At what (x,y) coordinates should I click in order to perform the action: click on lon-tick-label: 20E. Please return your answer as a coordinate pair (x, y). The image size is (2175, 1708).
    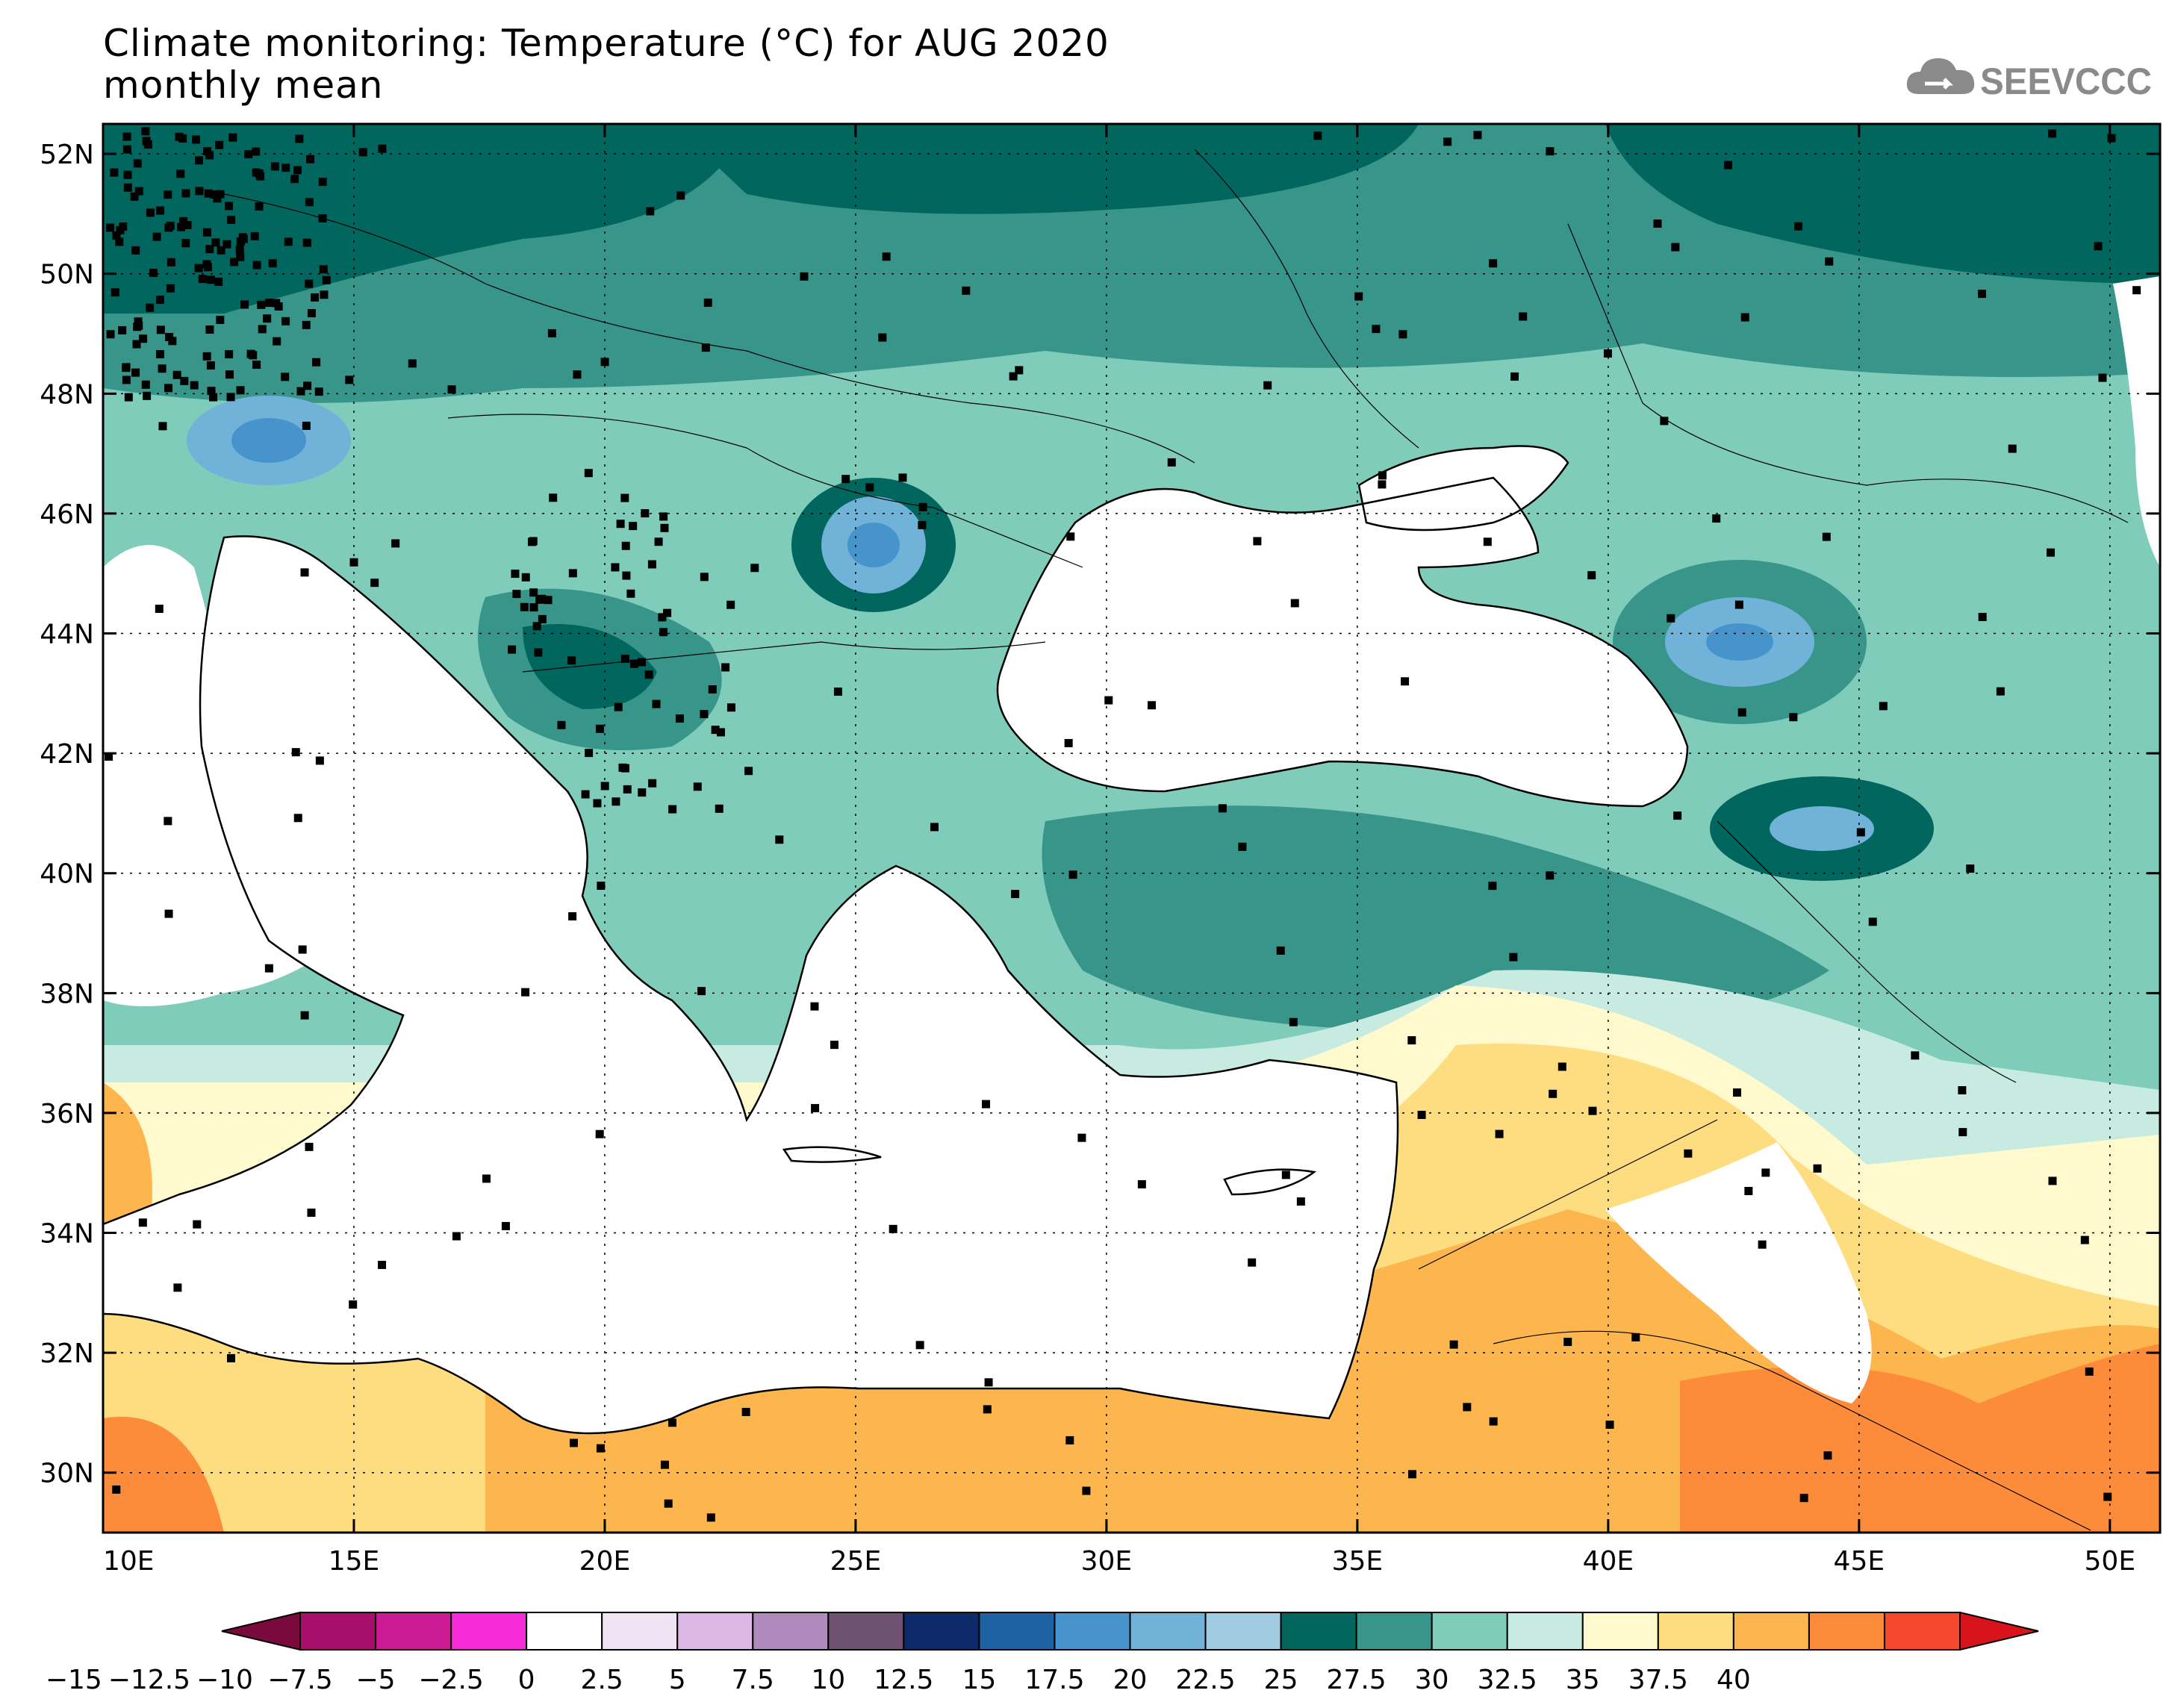
    Looking at the image, I should click on (605, 1561).